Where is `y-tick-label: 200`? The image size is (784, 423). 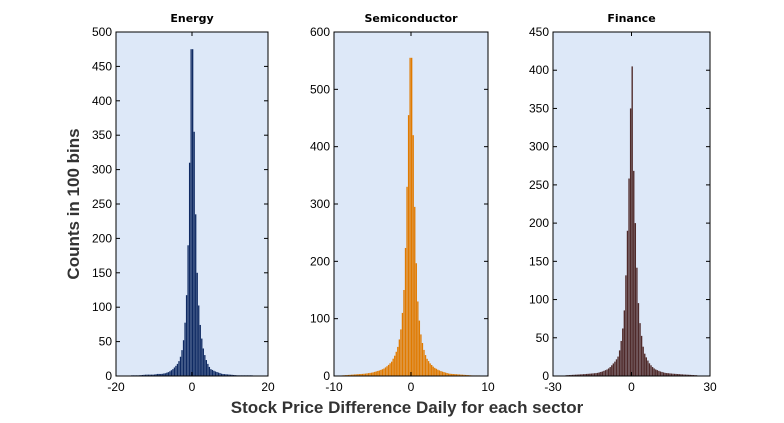 y-tick-label: 200 is located at coordinates (320, 261).